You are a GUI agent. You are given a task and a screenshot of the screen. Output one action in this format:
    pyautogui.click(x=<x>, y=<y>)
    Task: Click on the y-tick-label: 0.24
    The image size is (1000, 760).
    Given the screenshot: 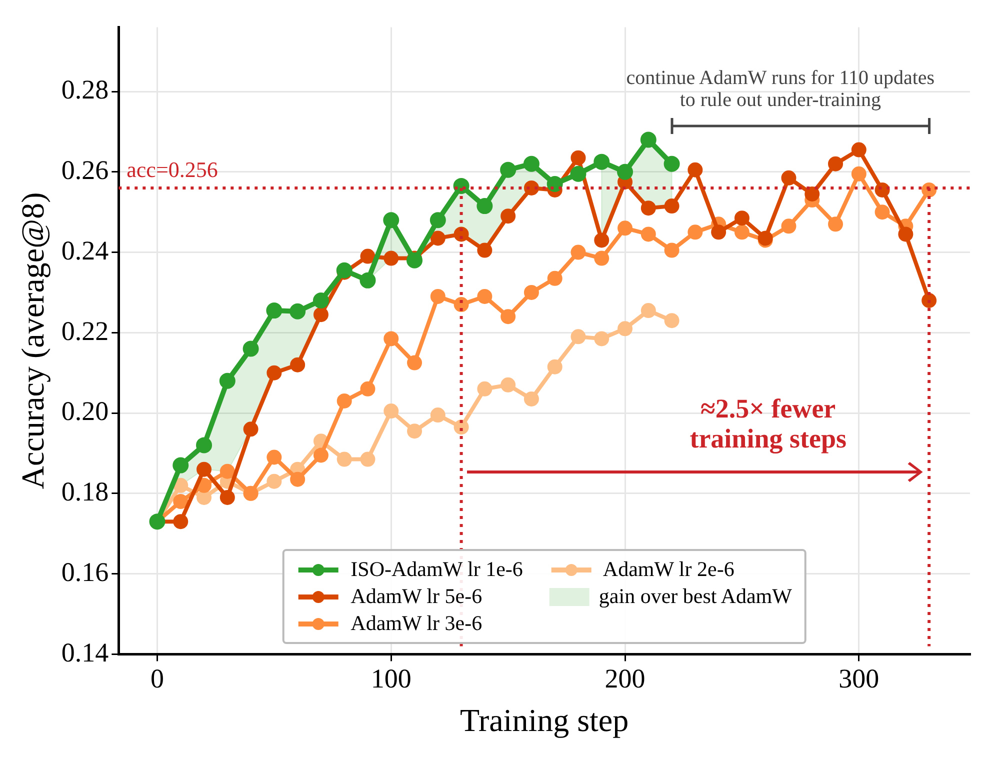 What is the action you would take?
    pyautogui.click(x=85, y=250)
    